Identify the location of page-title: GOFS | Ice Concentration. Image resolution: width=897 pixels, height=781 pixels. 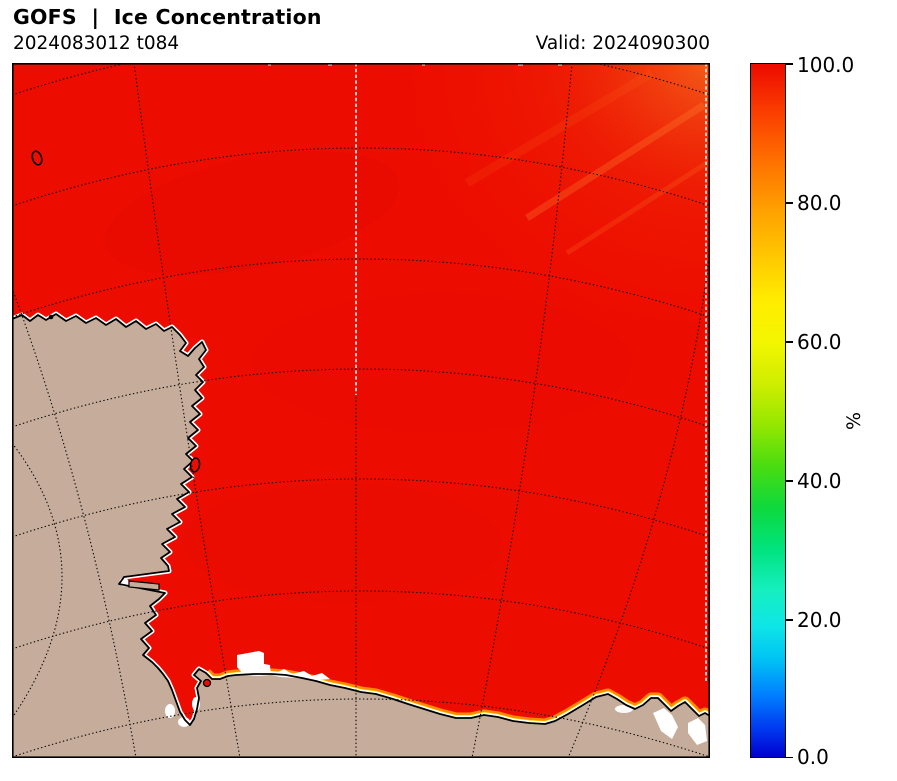
(167, 17).